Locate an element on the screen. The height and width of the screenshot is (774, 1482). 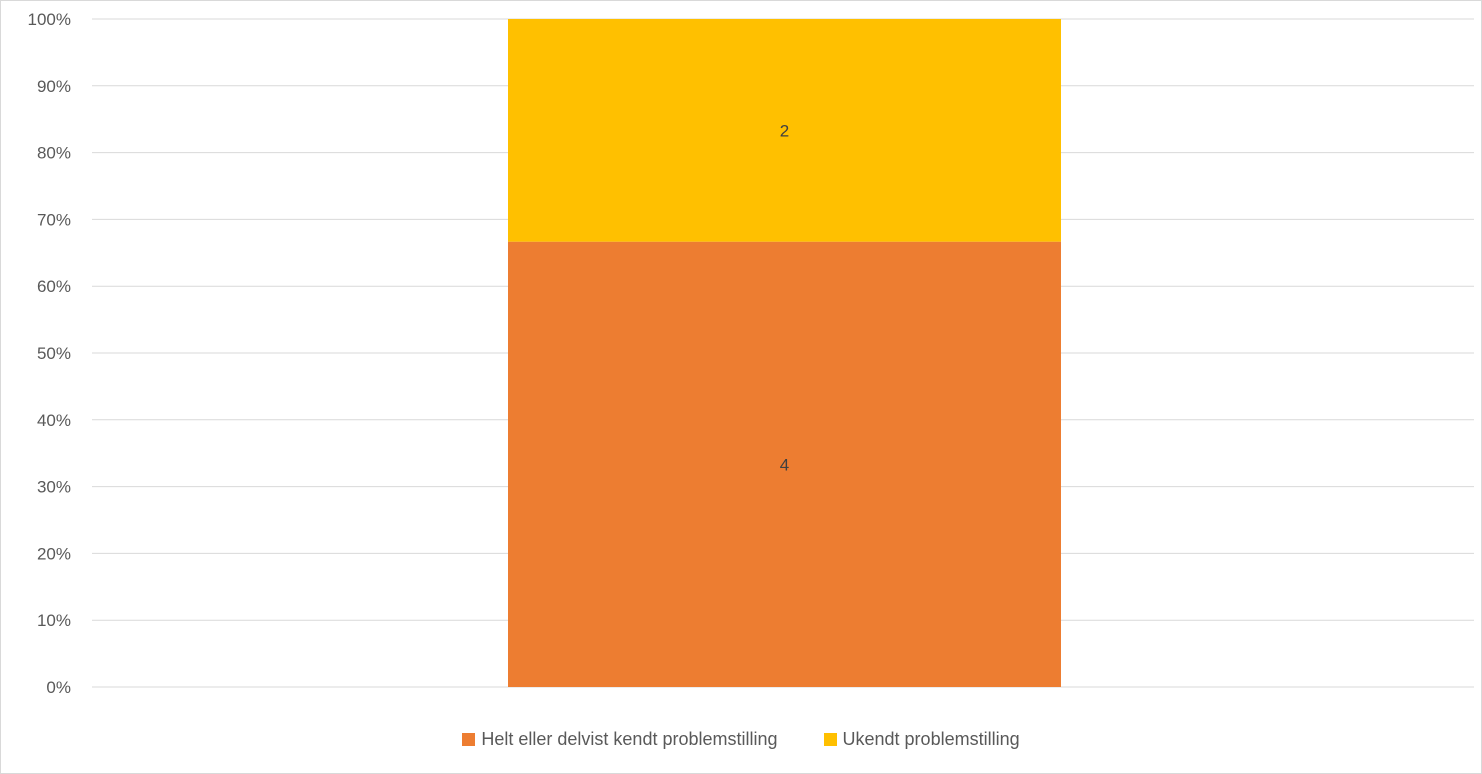
legend-swatch-known is located at coordinates (469, 739).